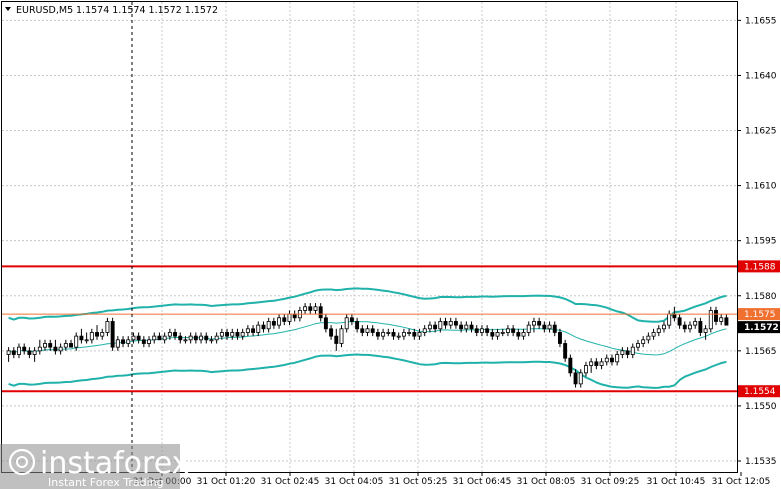  Describe the element at coordinates (761, 132) in the screenshot. I see `y-tick-label: 1.1625` at that location.